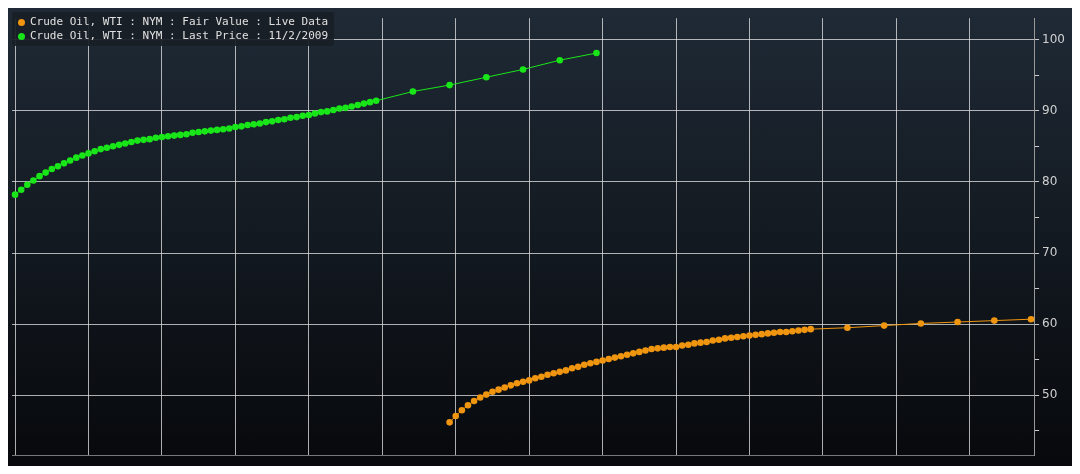  What do you see at coordinates (179, 36) in the screenshot?
I see `legend-label: Crude Oil, WTI : NYM : Last Price : 11/2/2009` at bounding box center [179, 36].